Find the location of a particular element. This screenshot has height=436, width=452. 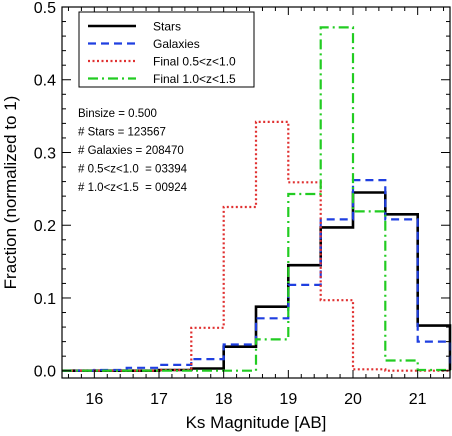

legend-label-final-0-5-z-1-0: Final 0.5<z<1.0 is located at coordinates (194, 62).